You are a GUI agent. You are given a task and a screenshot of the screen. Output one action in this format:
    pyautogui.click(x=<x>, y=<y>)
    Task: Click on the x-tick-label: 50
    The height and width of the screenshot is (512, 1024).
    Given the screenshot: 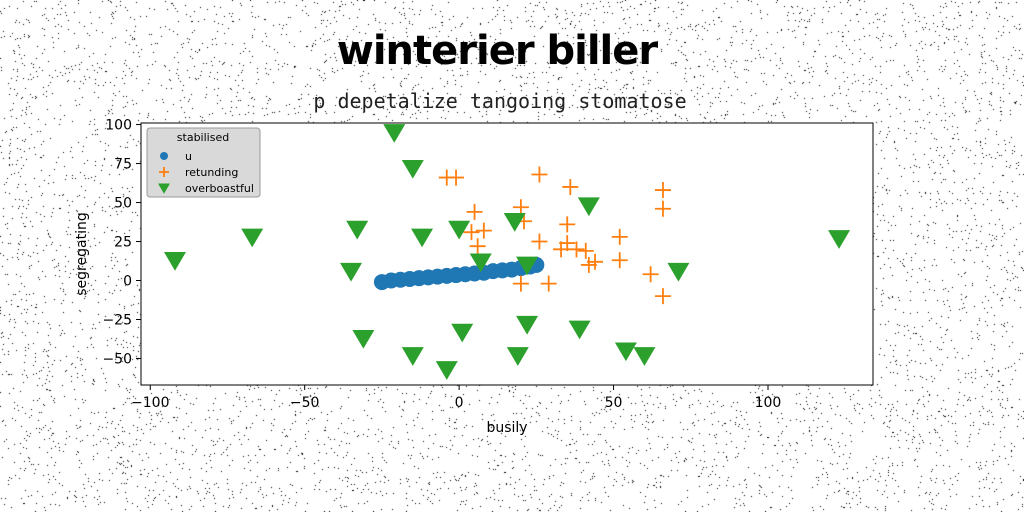 What is the action you would take?
    pyautogui.click(x=614, y=403)
    